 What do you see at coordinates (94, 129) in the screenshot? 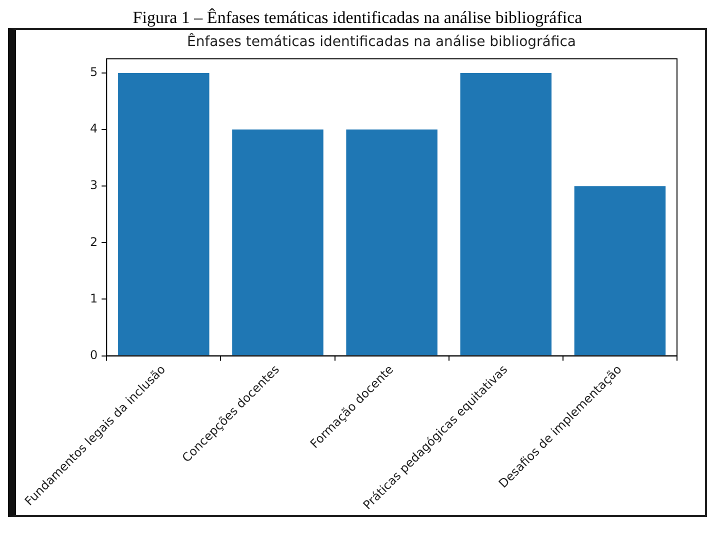
I see `y-tick-label: 4` at bounding box center [94, 129].